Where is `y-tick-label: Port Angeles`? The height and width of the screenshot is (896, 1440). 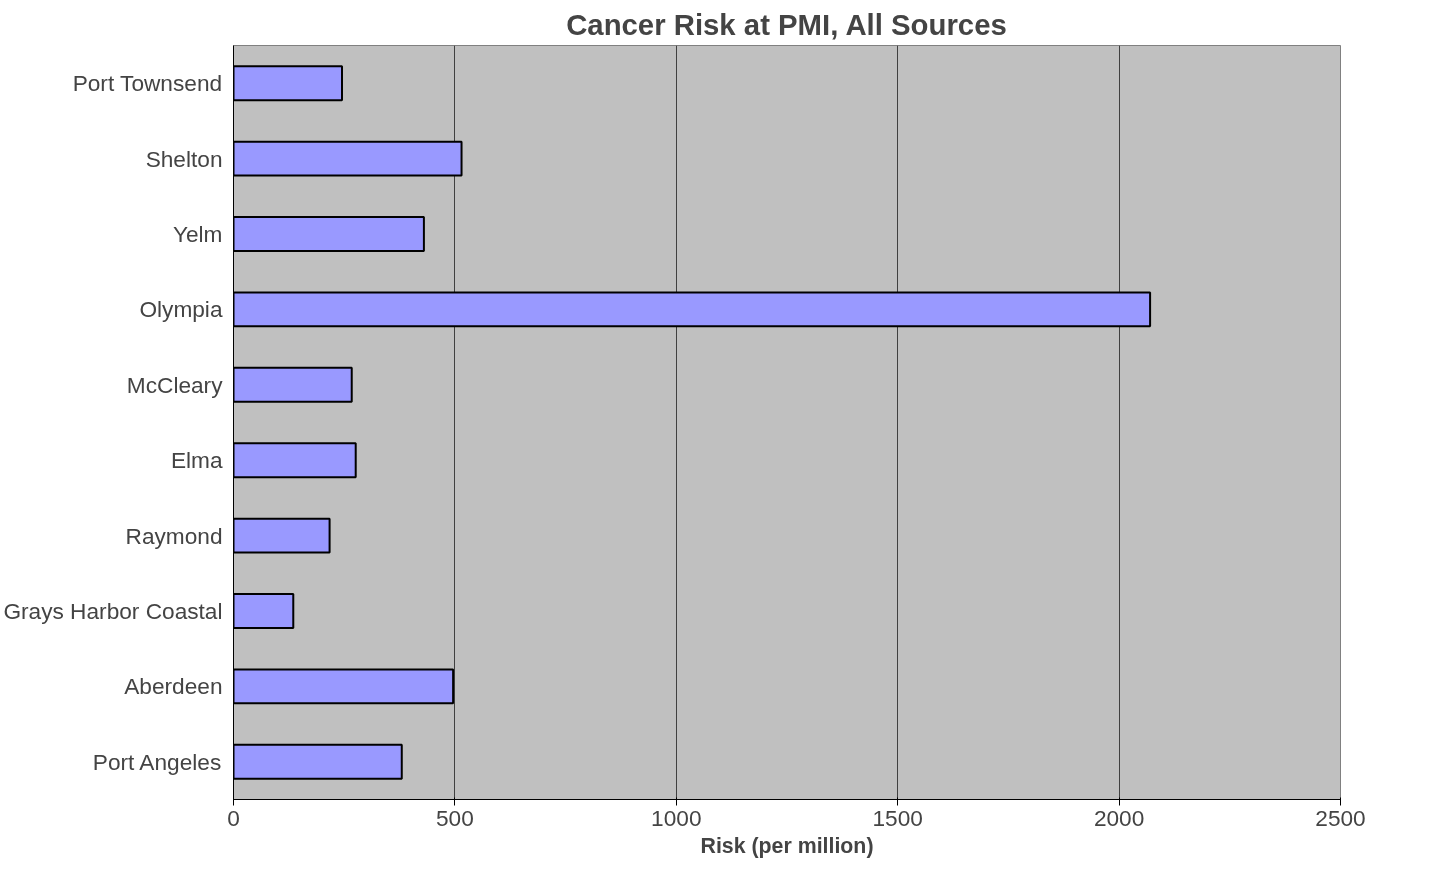
y-tick-label: Port Angeles is located at coordinates (157, 761).